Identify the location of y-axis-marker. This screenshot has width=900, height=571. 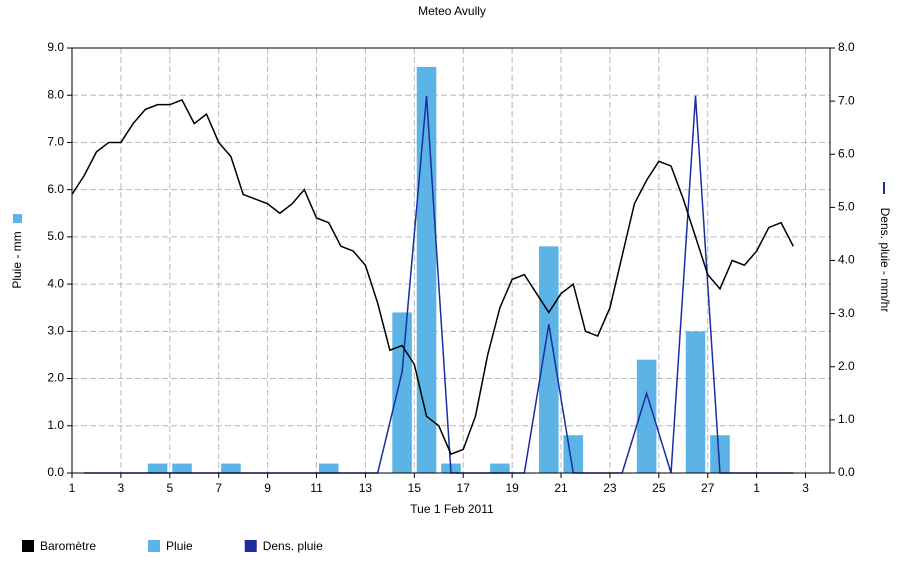
(17, 218).